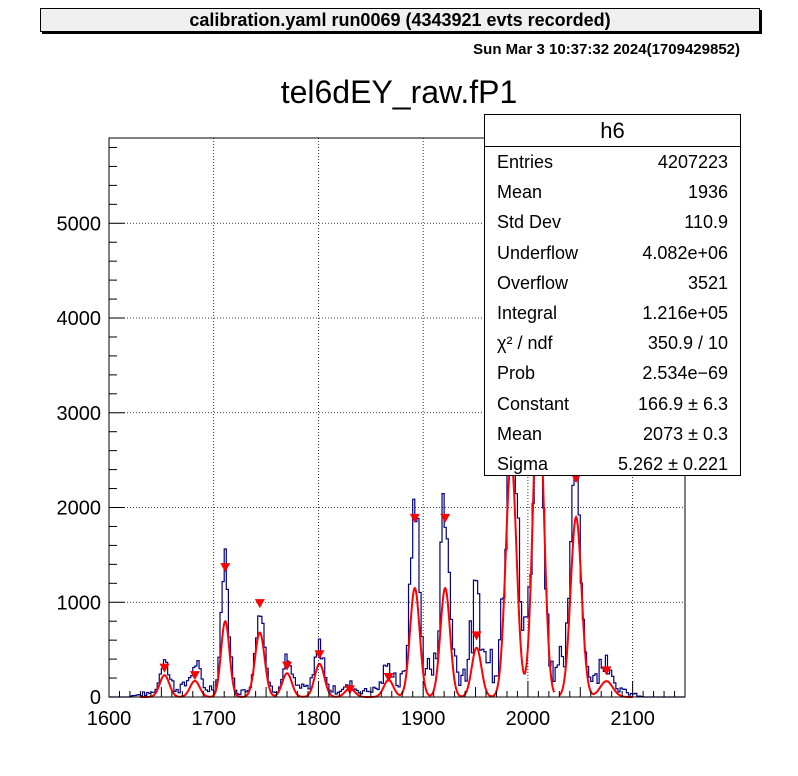 The height and width of the screenshot is (776, 798). Describe the element at coordinates (79, 509) in the screenshot. I see `y-tick-label: 2000` at that location.